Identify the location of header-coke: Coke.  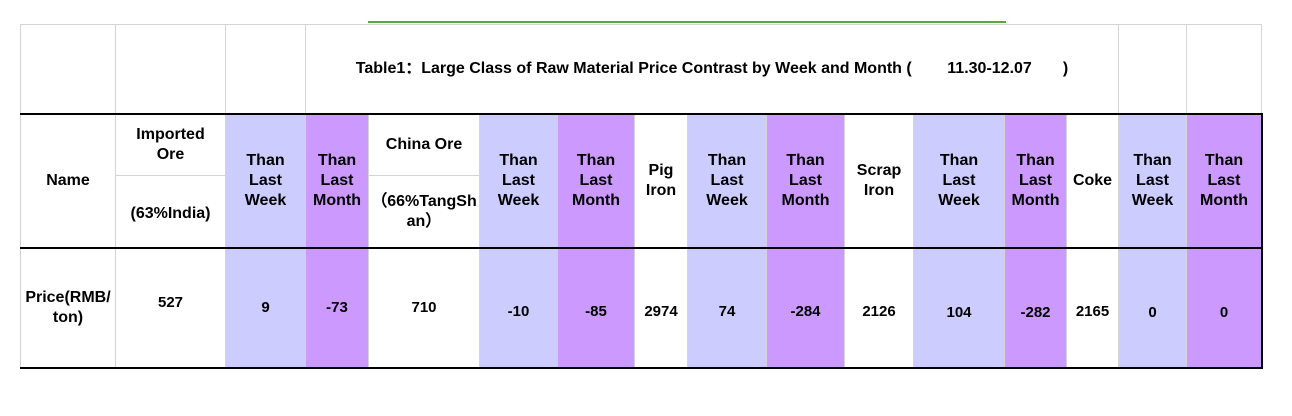
(1093, 181).